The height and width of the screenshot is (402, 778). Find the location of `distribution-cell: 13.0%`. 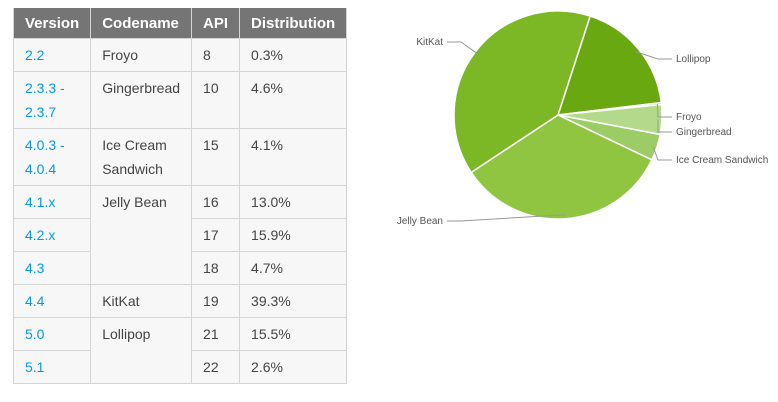

distribution-cell: 13.0% is located at coordinates (293, 202).